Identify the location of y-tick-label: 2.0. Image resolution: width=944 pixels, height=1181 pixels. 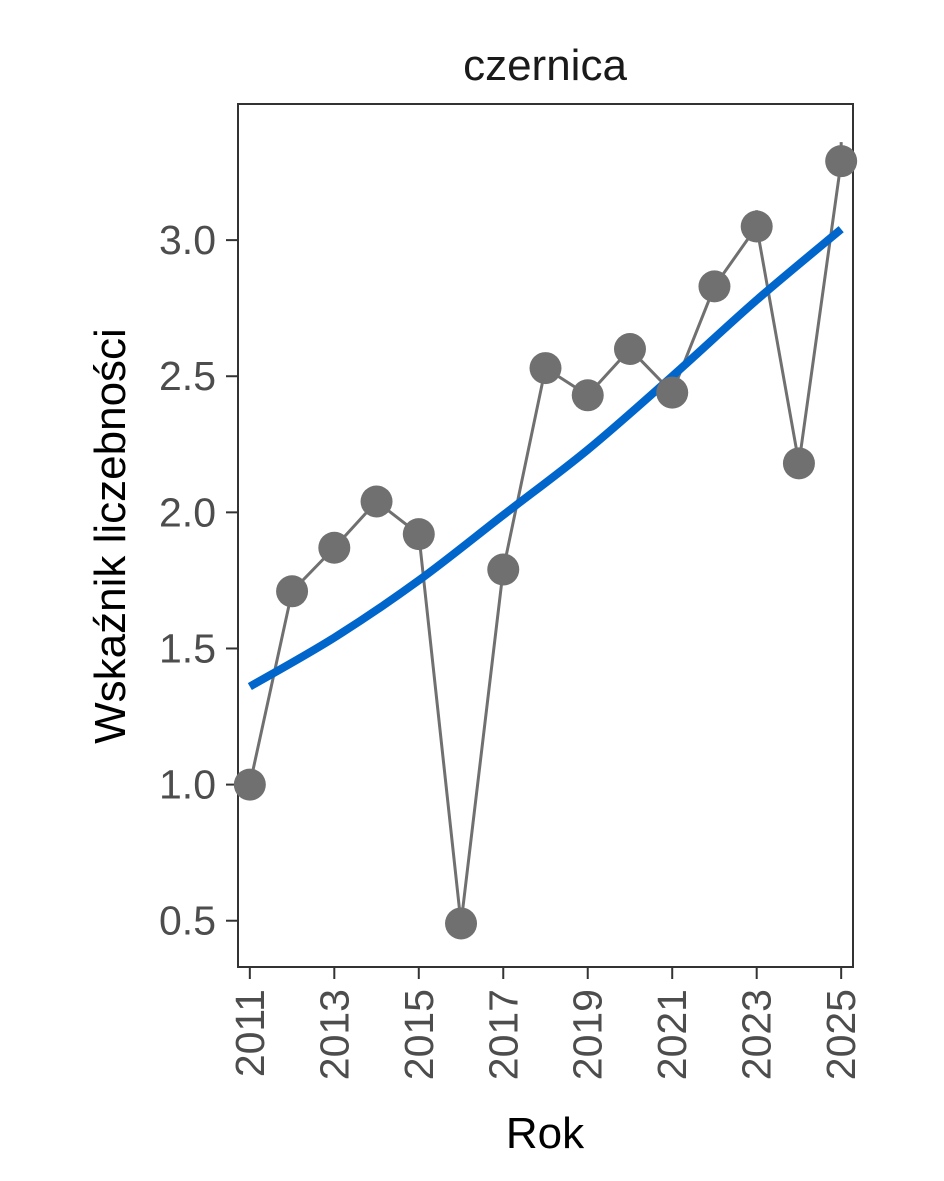
(187, 512).